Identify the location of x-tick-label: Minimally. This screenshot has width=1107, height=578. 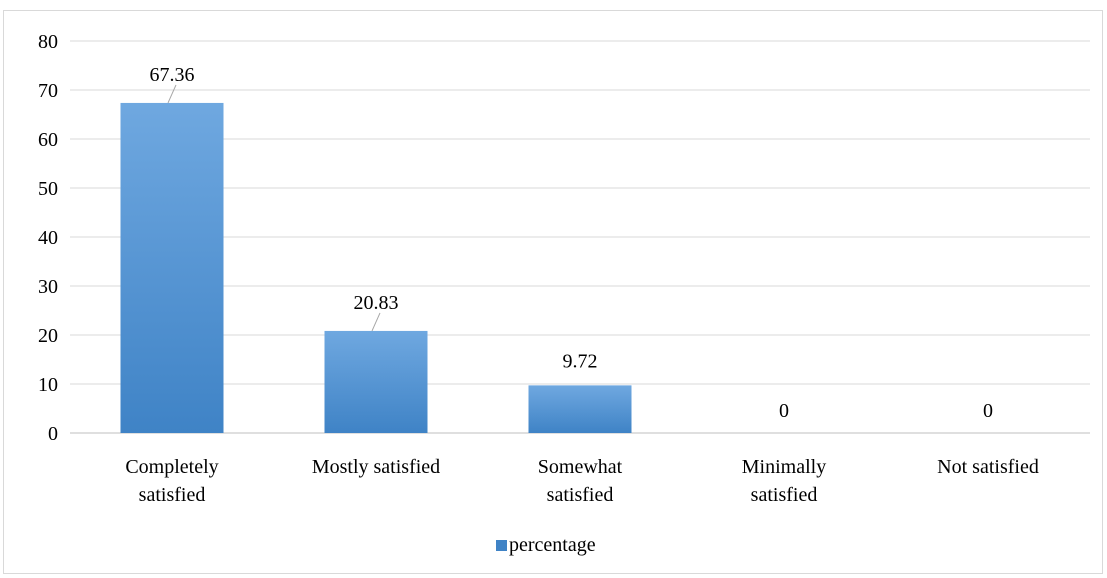
(784, 467).